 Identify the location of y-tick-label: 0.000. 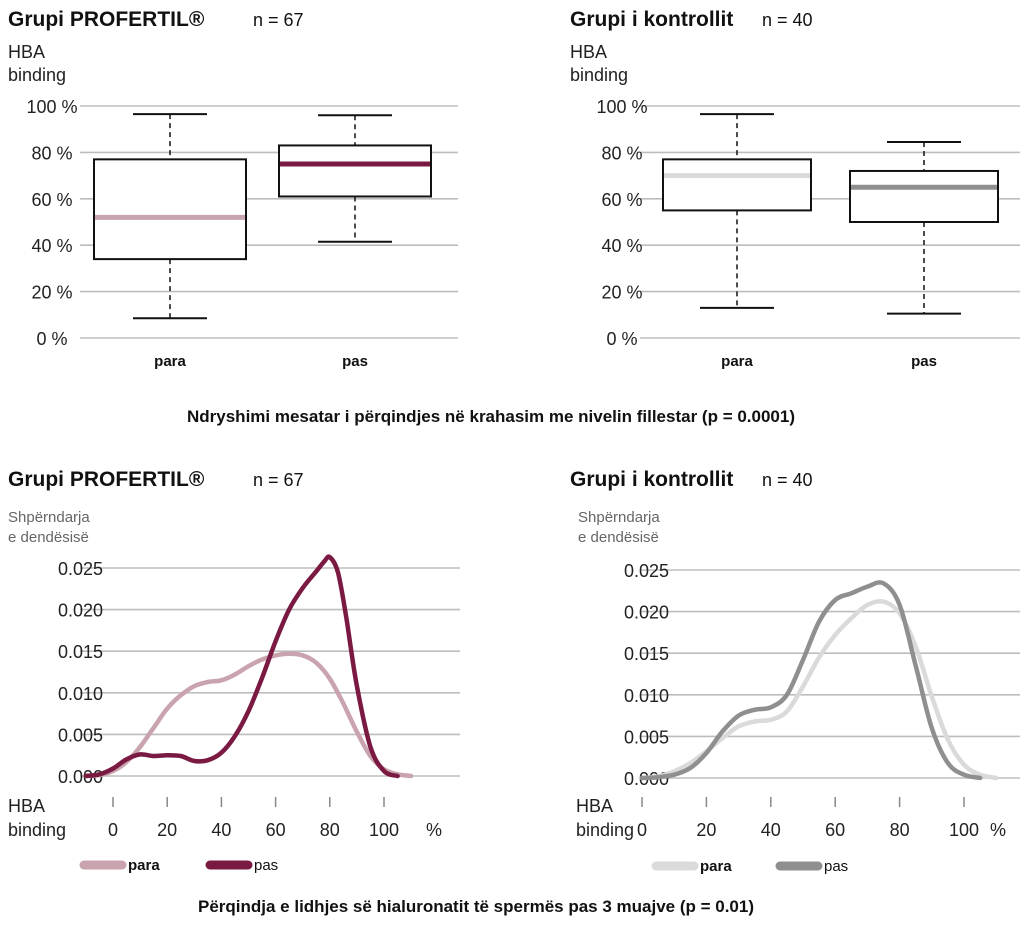
(80, 777).